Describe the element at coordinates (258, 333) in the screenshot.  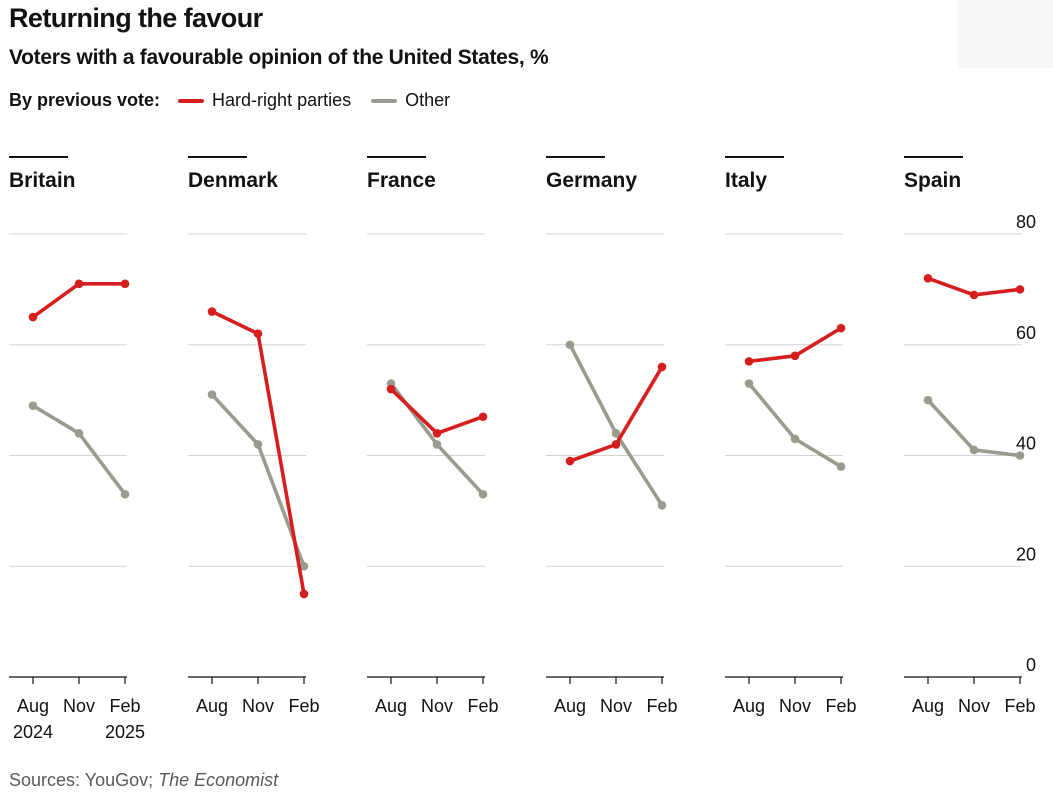
I see `point-denmark-hard-right-parties-nov` at that location.